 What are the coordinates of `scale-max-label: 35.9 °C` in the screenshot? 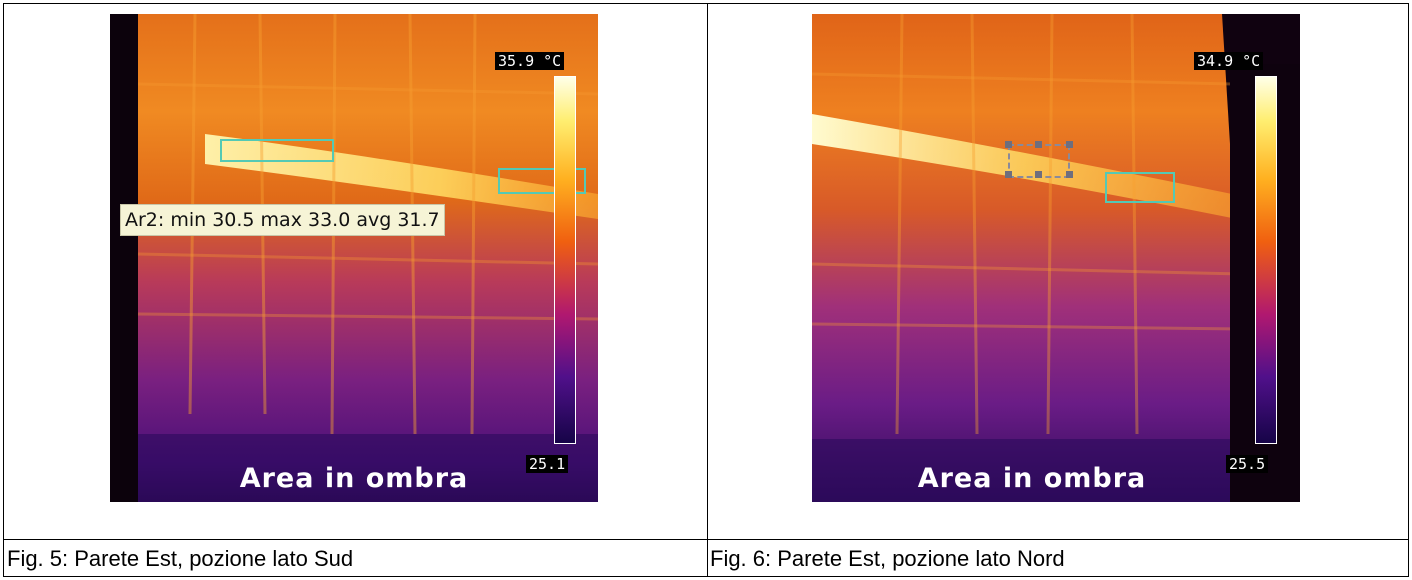 It's located at (530, 61).